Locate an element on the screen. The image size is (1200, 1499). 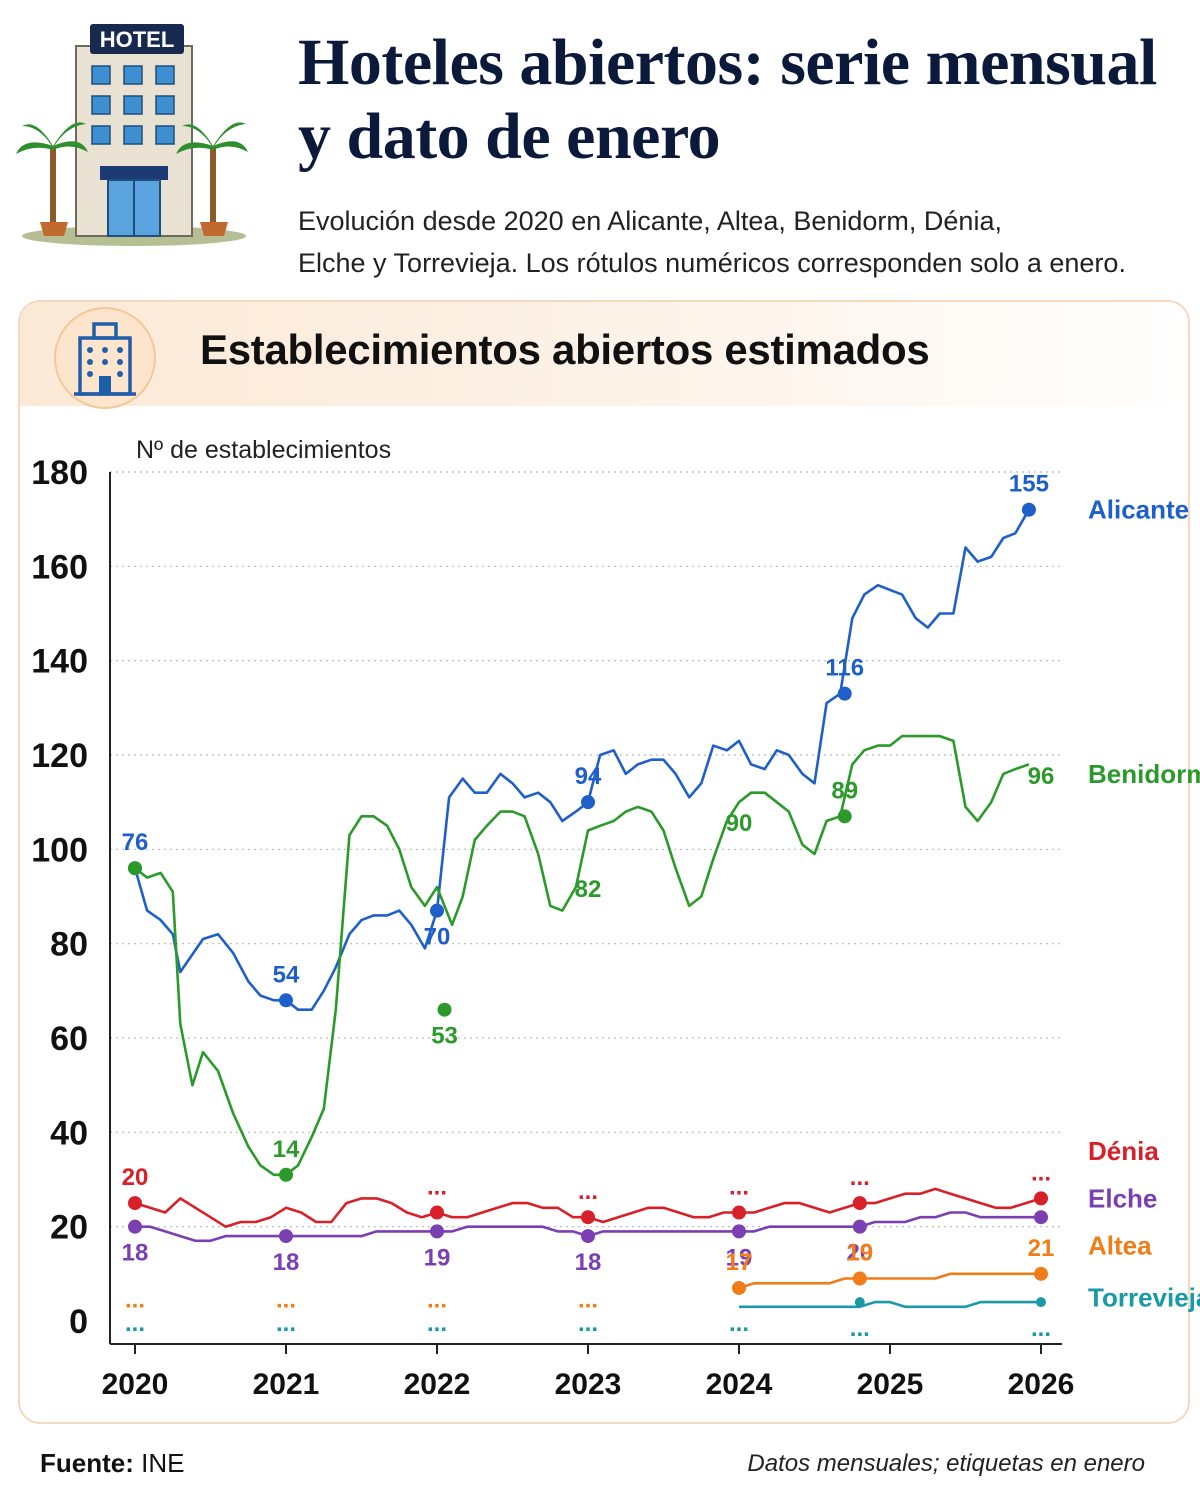
data-label-alicante: 76 is located at coordinates (135, 842).